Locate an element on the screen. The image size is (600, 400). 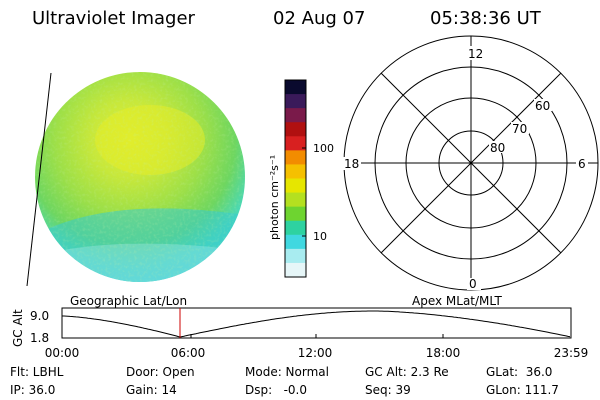
intensity-colorbar: 100 10 photon cm⁻²s⁻¹ is located at coordinates (301, 178).